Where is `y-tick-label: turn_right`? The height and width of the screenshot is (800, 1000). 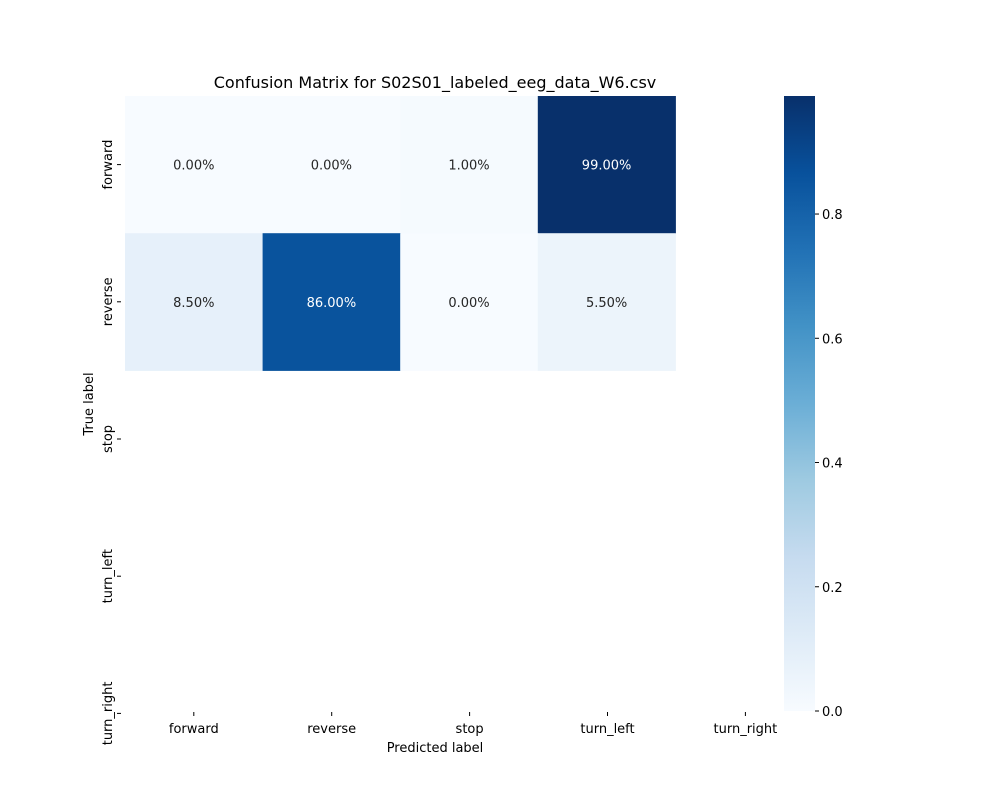
y-tick-label: turn_right is located at coordinates (108, 714).